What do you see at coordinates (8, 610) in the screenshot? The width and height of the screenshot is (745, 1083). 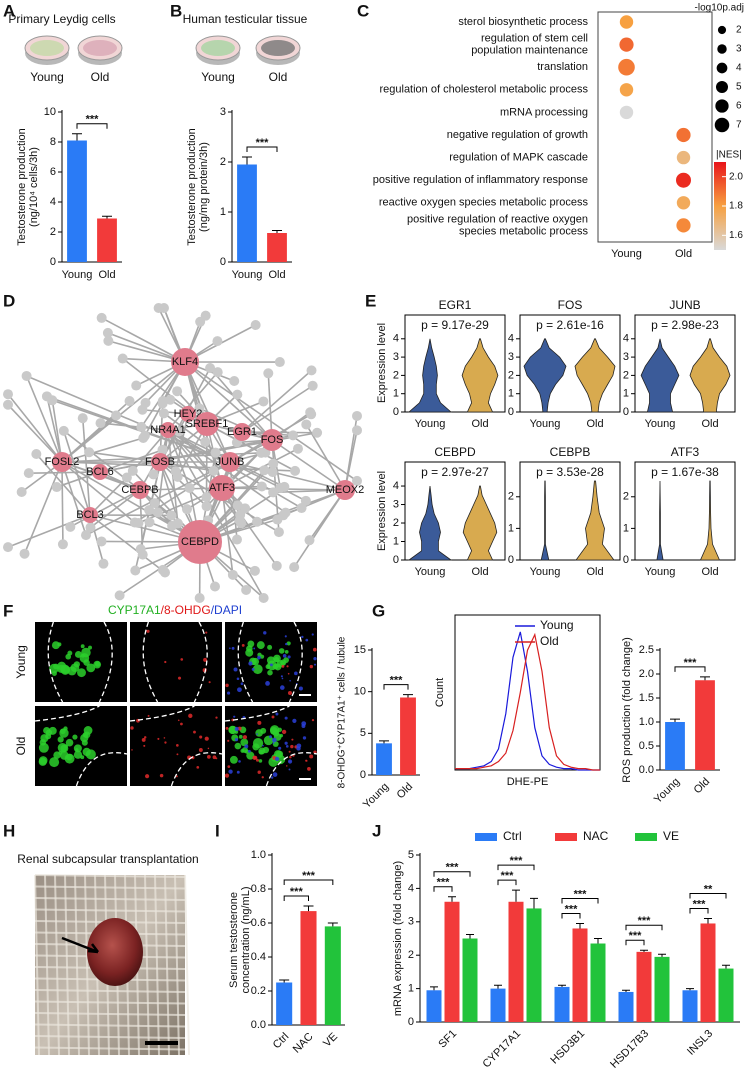 I see `panel-label: F` at bounding box center [8, 610].